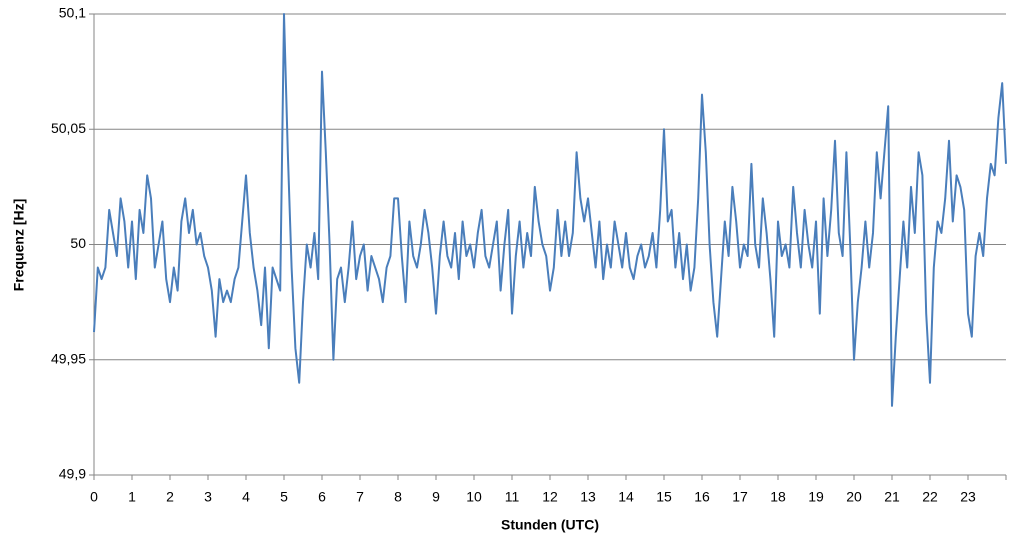 The height and width of the screenshot is (551, 1024). What do you see at coordinates (892, 497) in the screenshot?
I see `x-tick-label: 21` at bounding box center [892, 497].